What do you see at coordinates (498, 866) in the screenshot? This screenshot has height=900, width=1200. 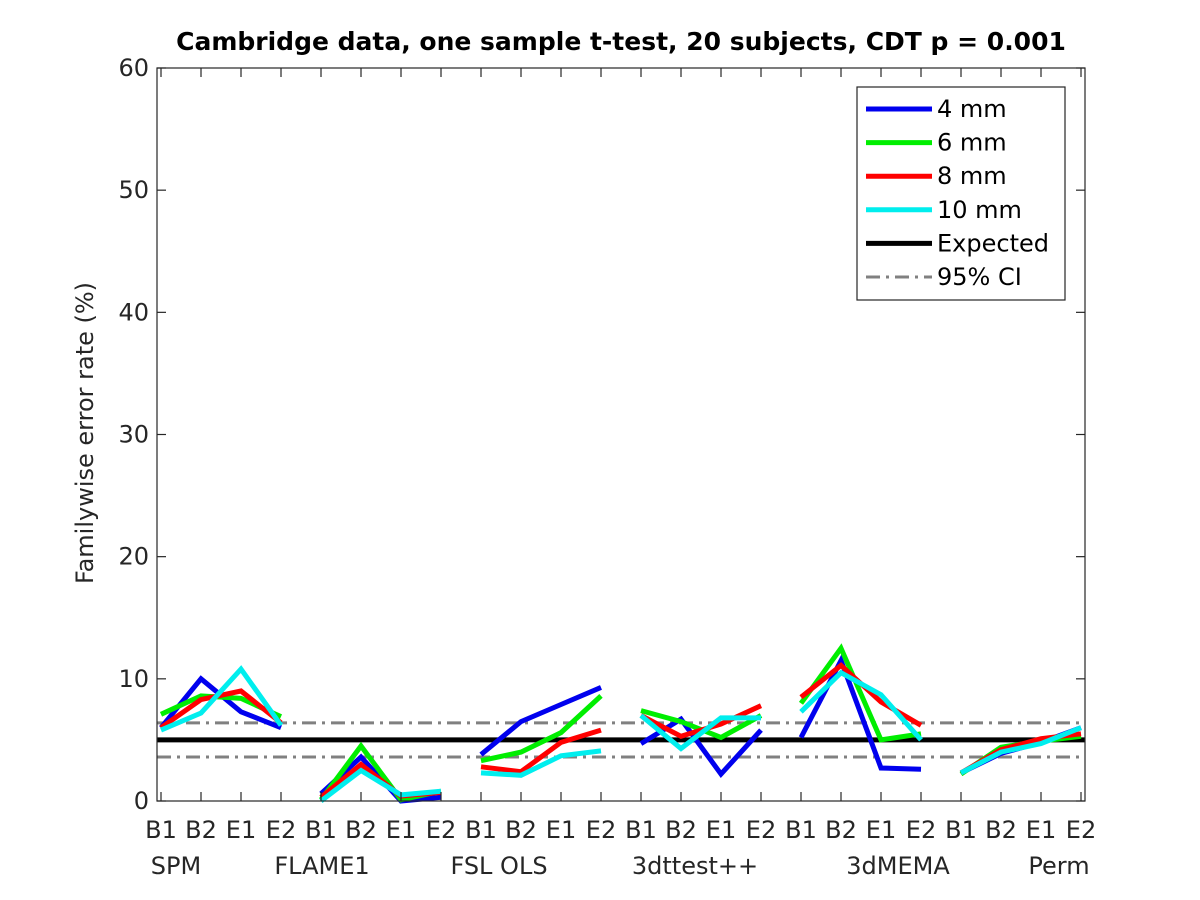 I see `group-label: FSL OLS` at bounding box center [498, 866].